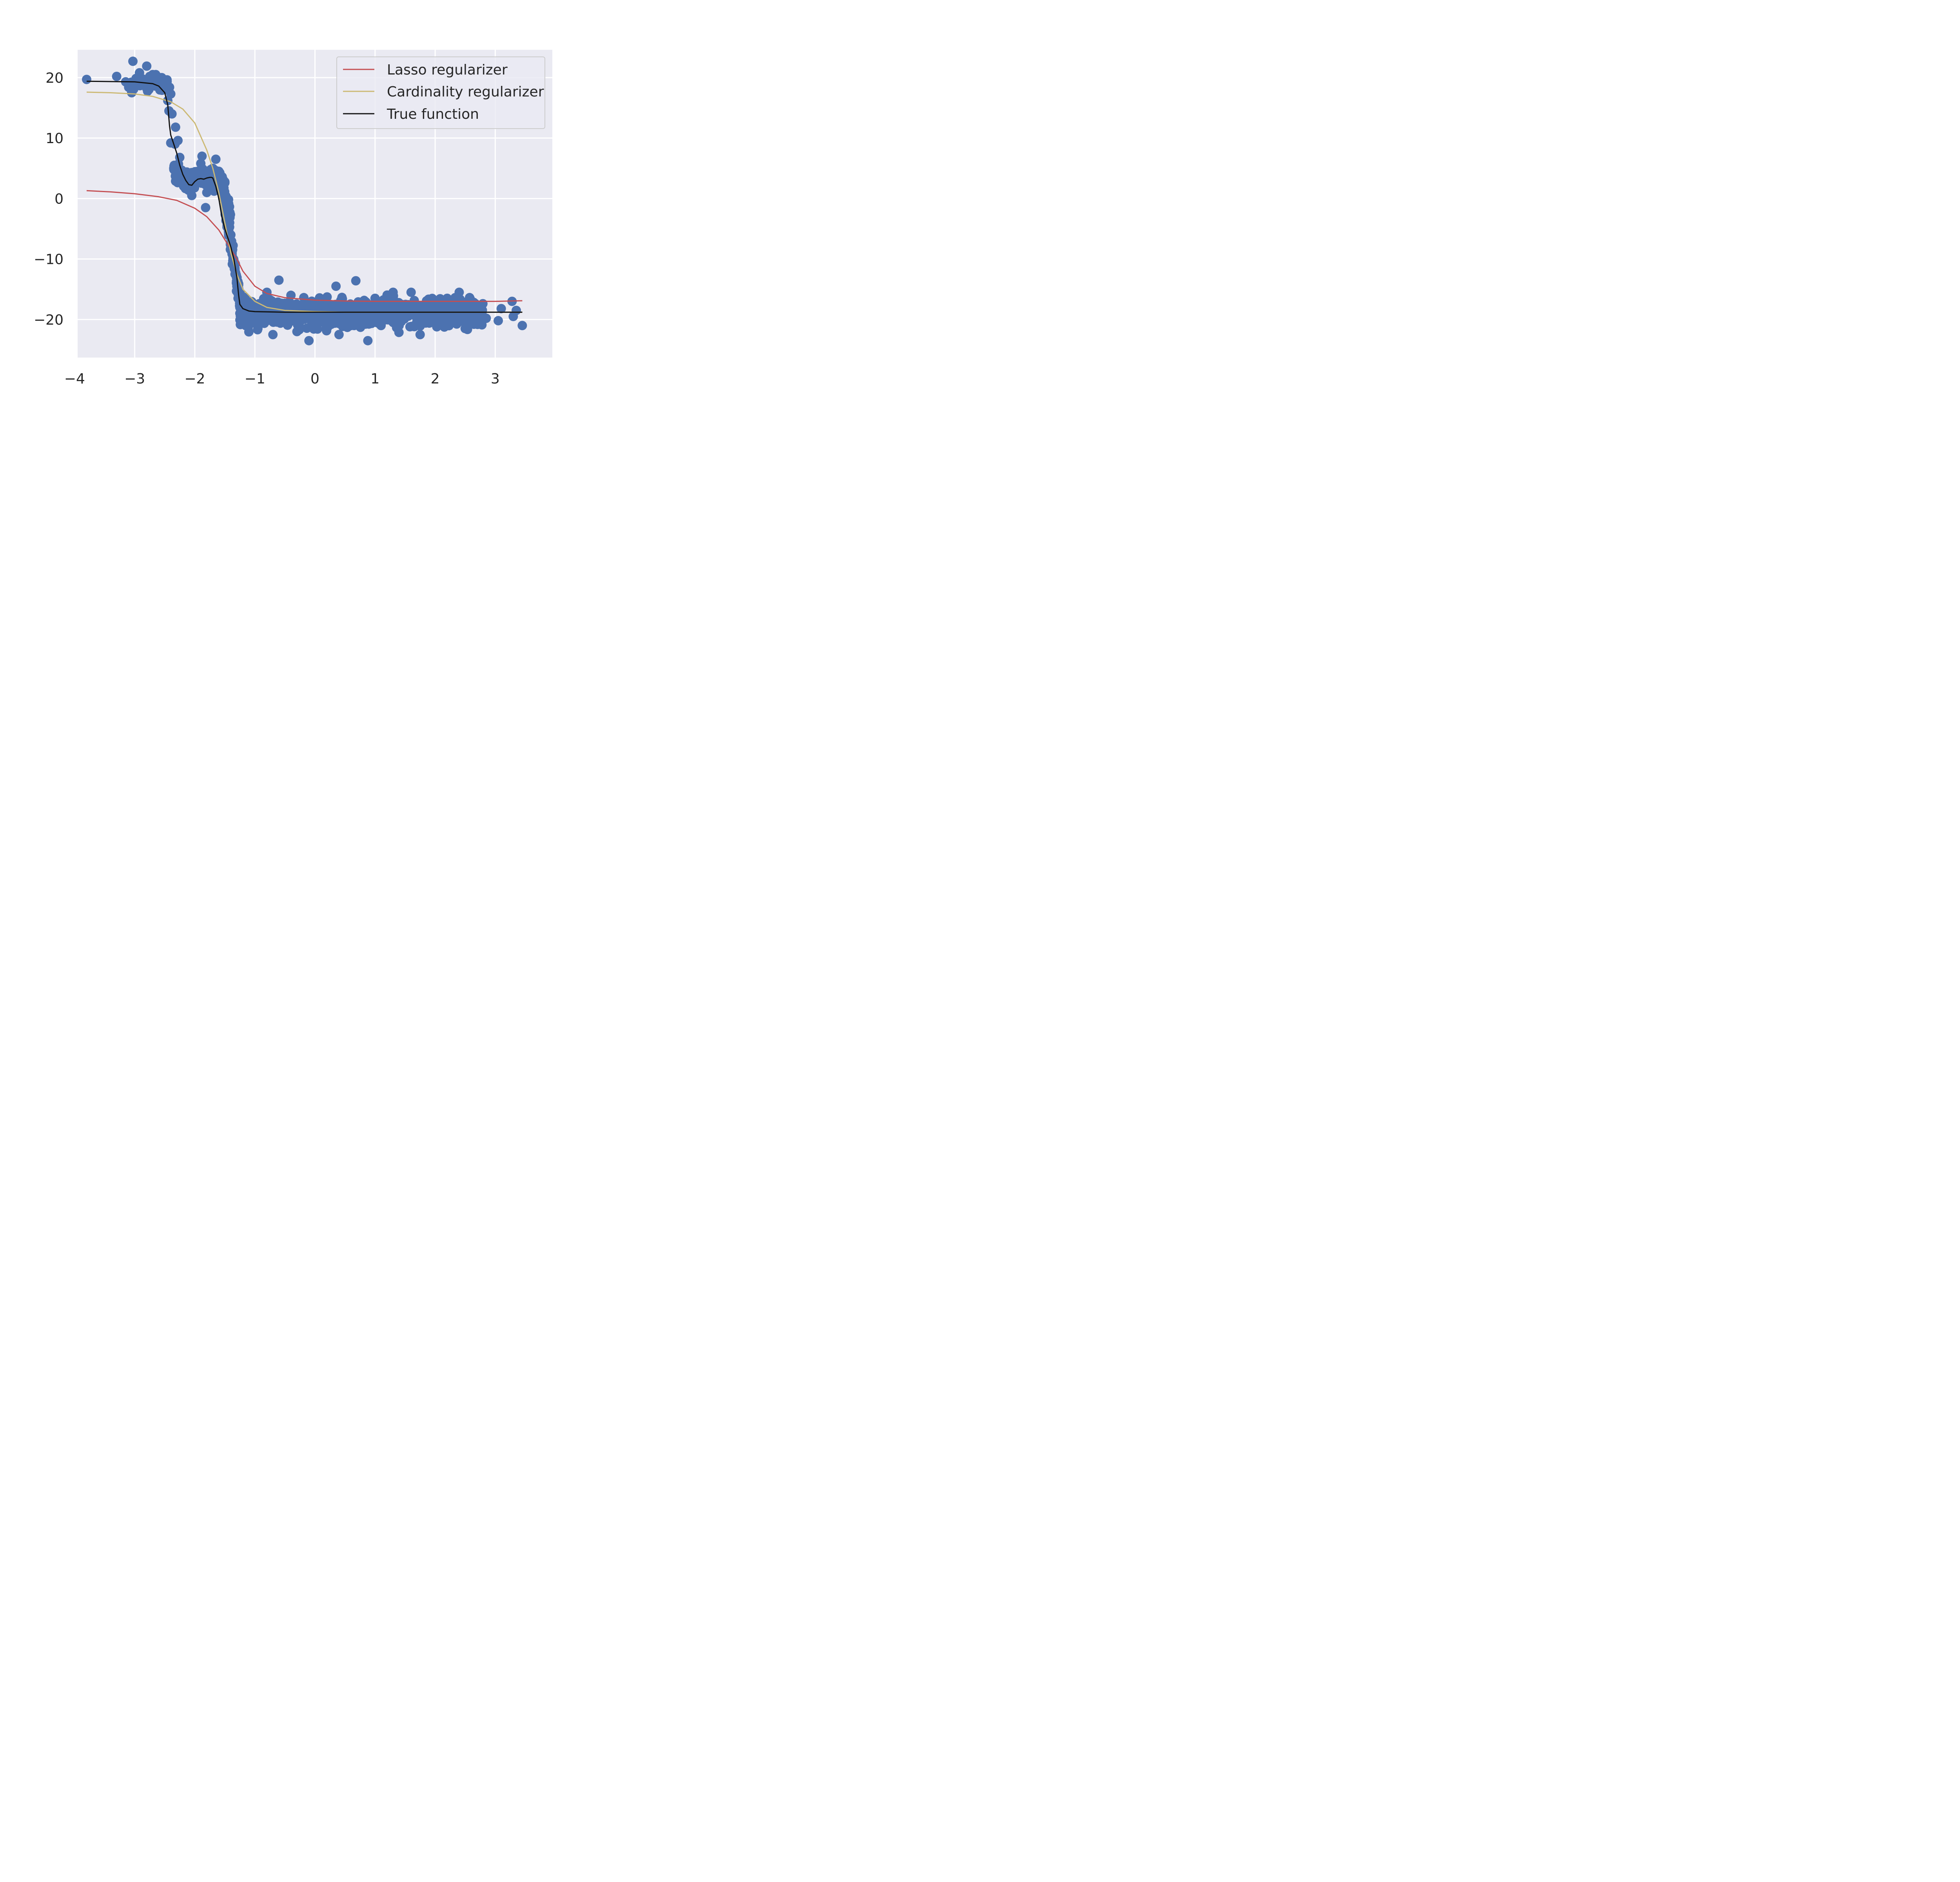  Describe the element at coordinates (195, 379) in the screenshot. I see `x-tick-label: −2` at that location.